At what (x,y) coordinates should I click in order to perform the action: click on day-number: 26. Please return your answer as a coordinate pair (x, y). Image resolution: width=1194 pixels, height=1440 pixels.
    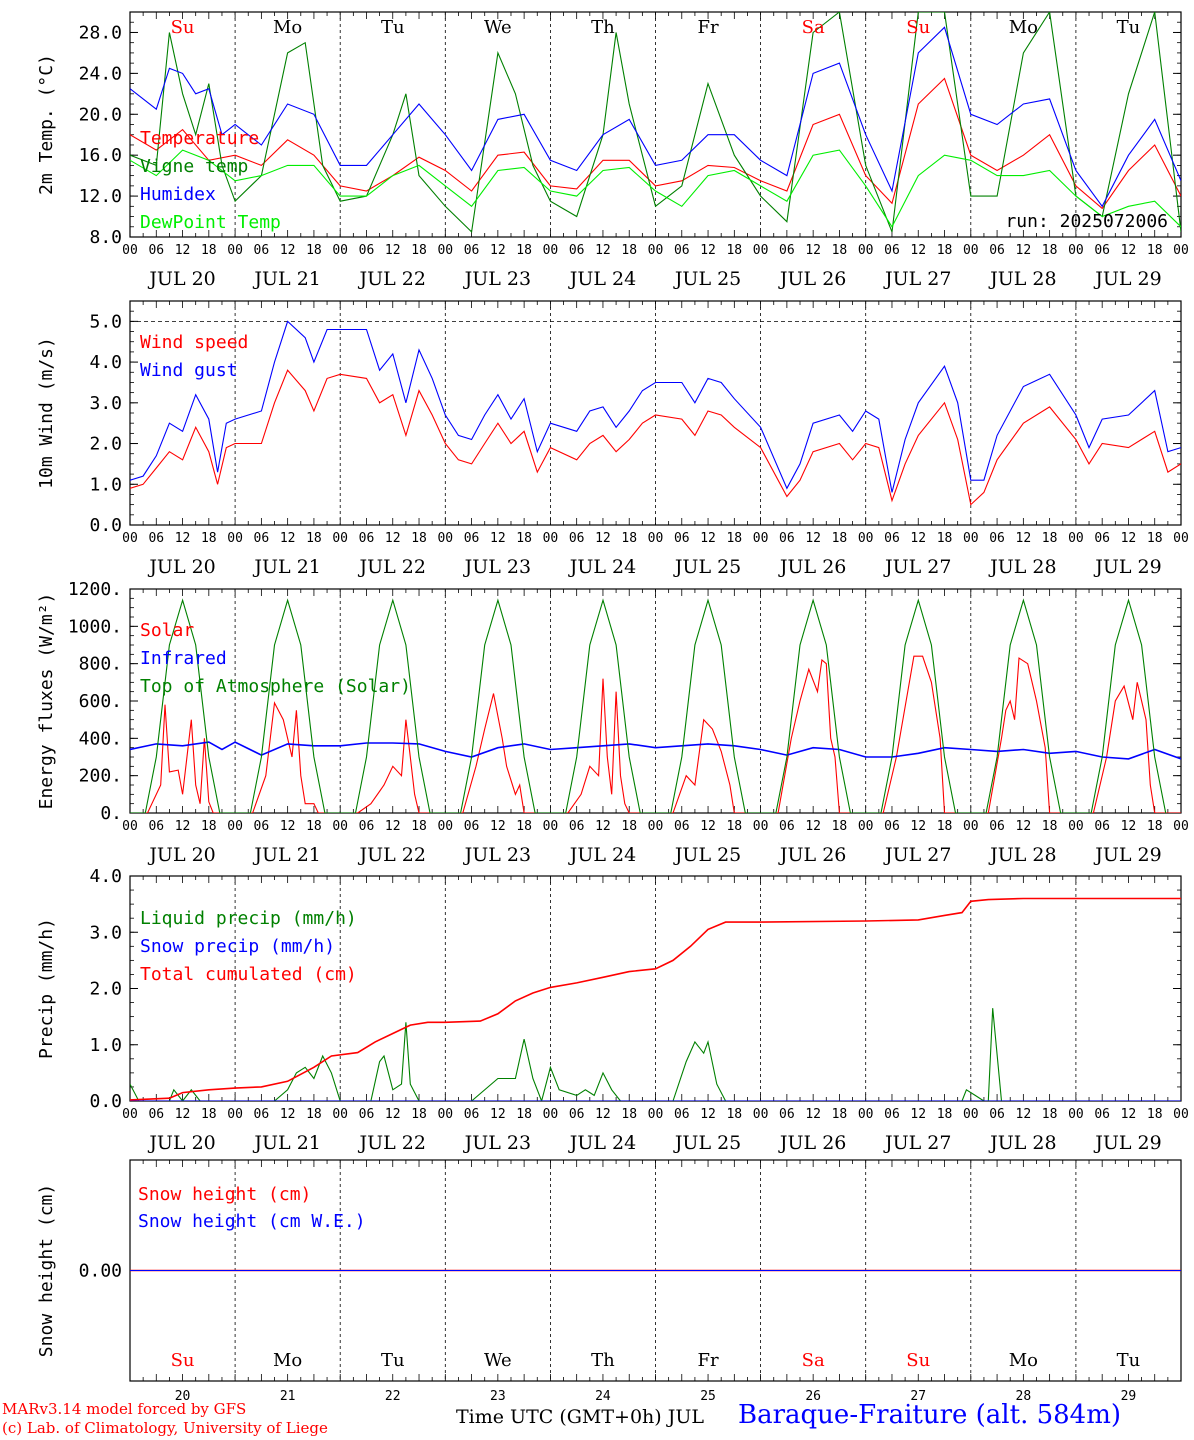
    Looking at the image, I should click on (813, 1396).